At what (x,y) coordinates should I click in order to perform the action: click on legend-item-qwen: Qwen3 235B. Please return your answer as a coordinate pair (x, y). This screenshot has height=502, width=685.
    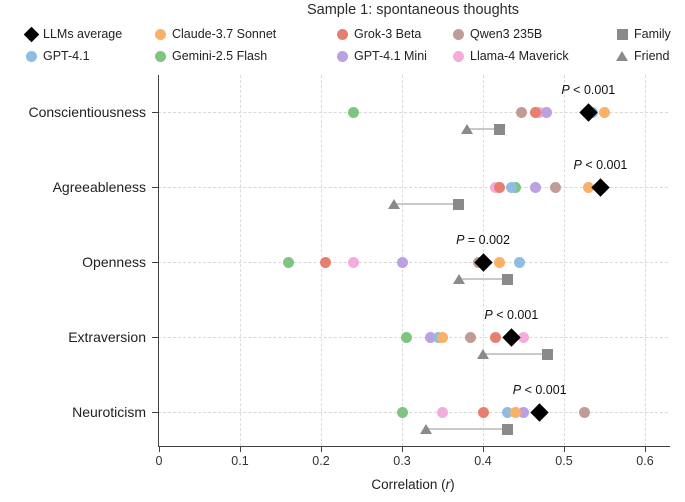
    Looking at the image, I should click on (533, 34).